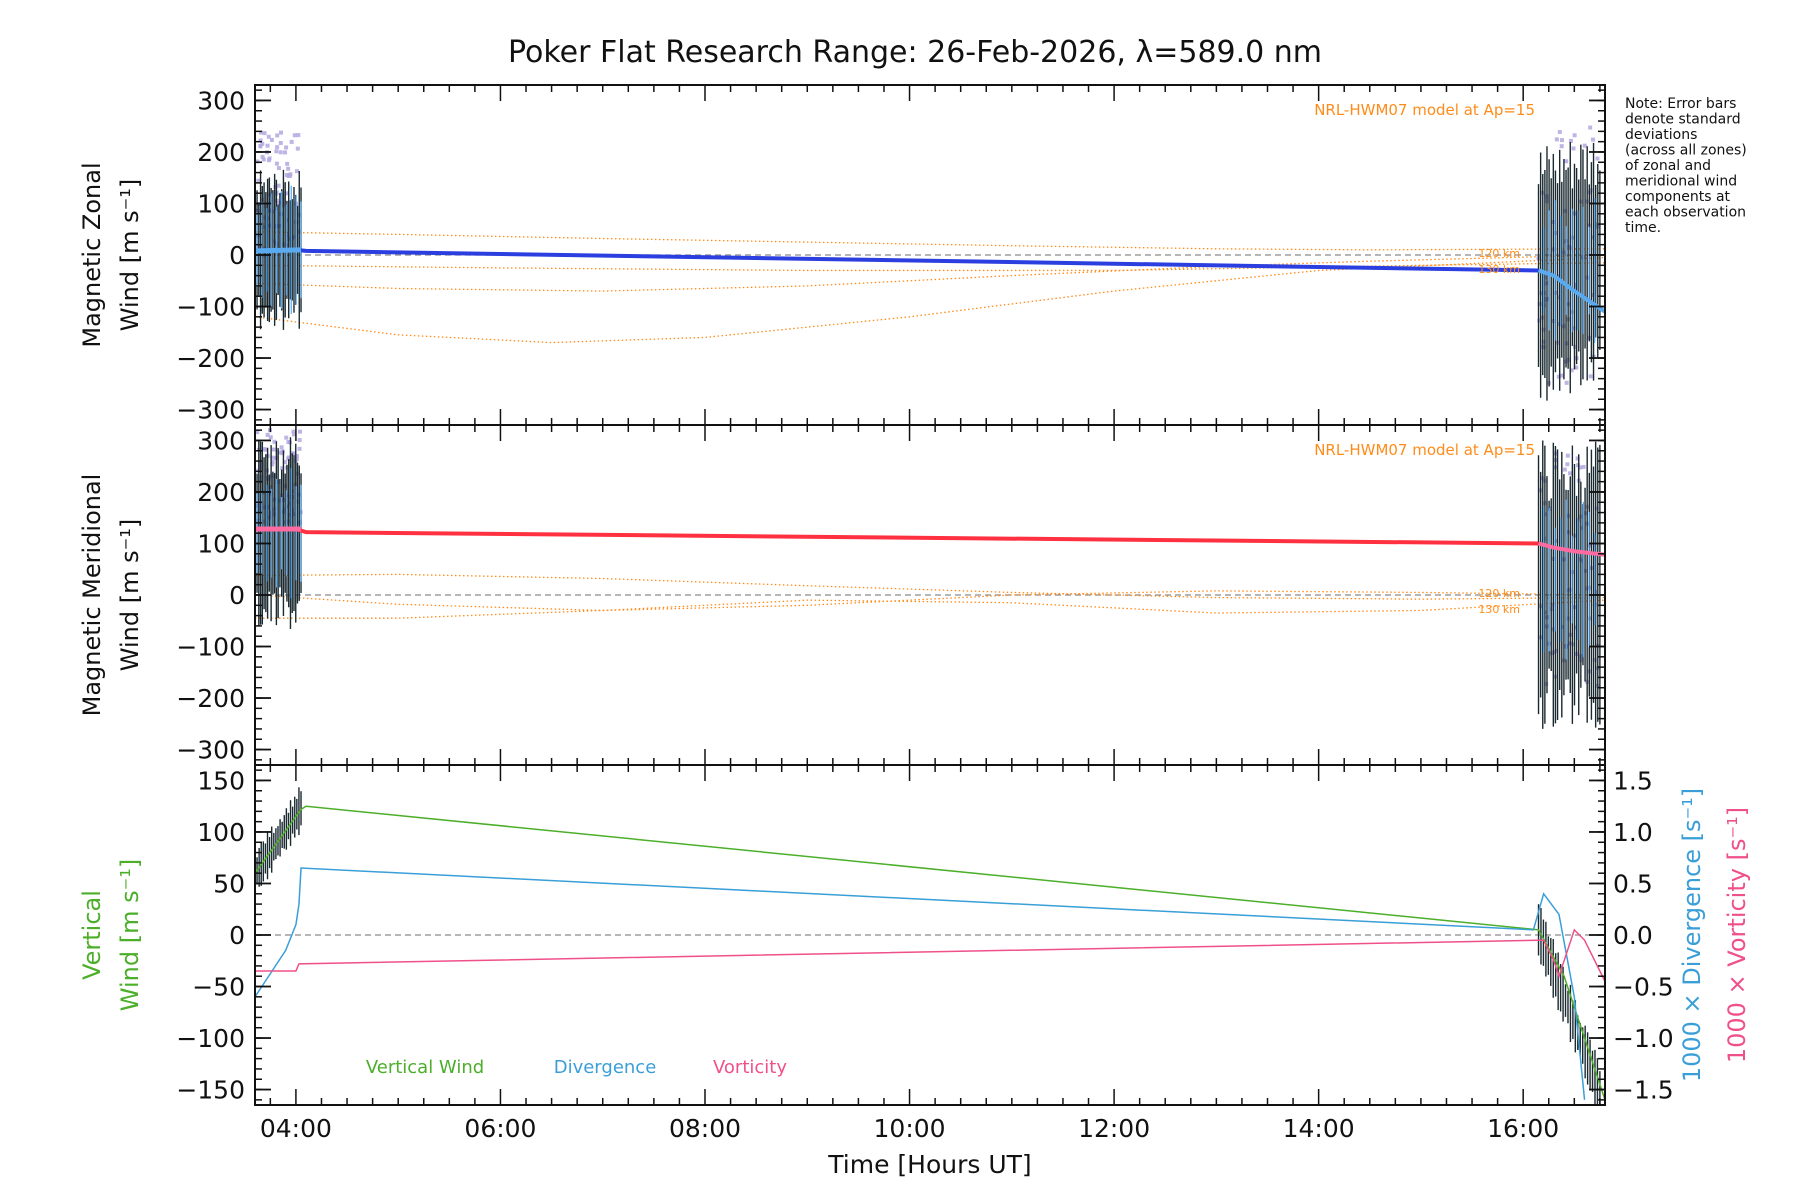  I want to click on note-line: (across all zones), so click(1686, 151).